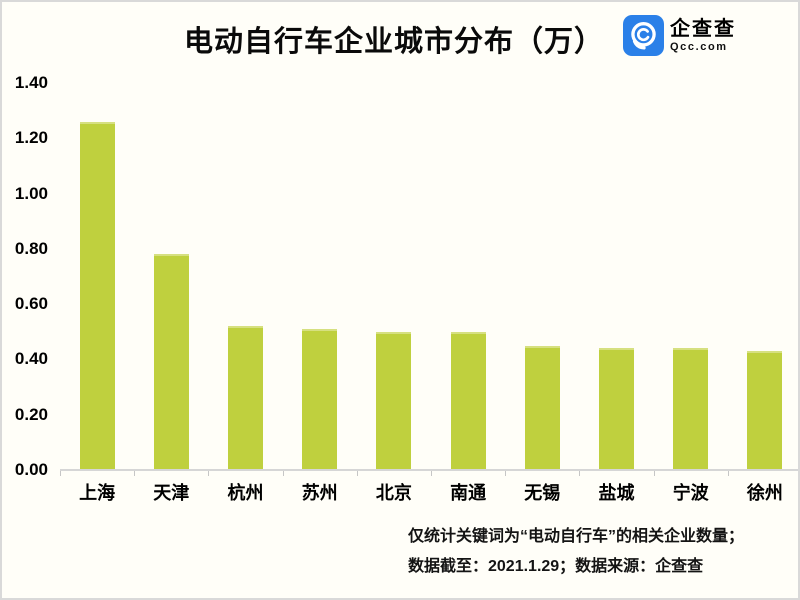  What do you see at coordinates (31, 359) in the screenshot?
I see `y-axis-tick-label: 0.40` at bounding box center [31, 359].